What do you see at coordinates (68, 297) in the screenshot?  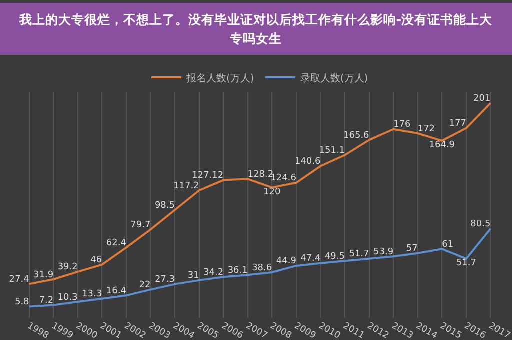 I see `data-label: 10.3` at bounding box center [68, 297].